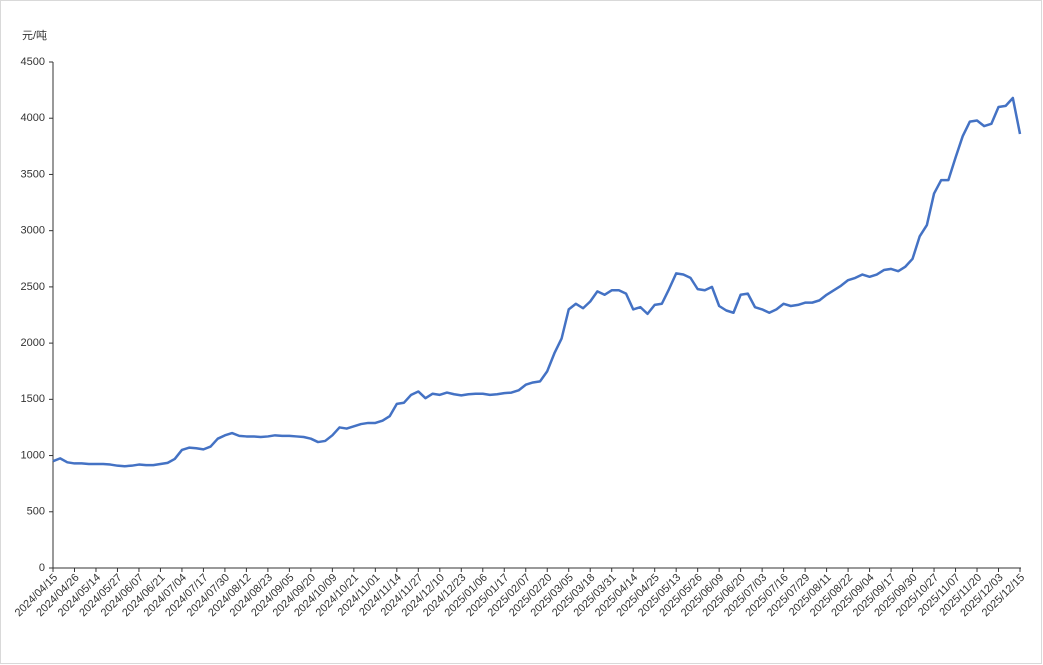  I want to click on y-tick-label: 3500, so click(33, 174).